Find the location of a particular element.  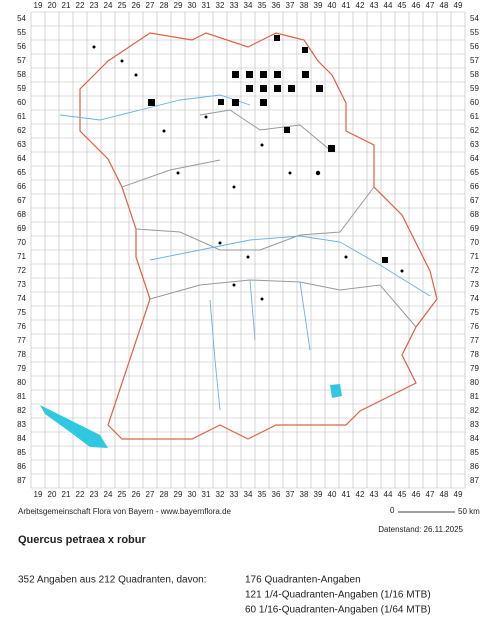

column-label: 49 is located at coordinates (458, 5).